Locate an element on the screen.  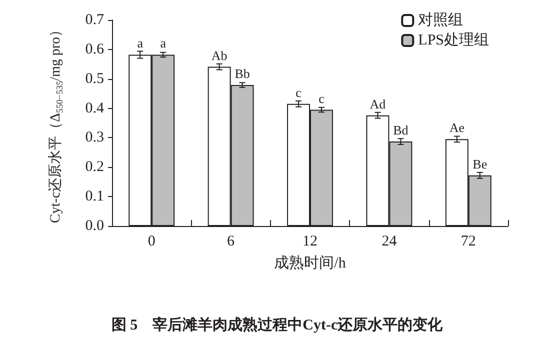
data-label: Be is located at coordinates (480, 164).